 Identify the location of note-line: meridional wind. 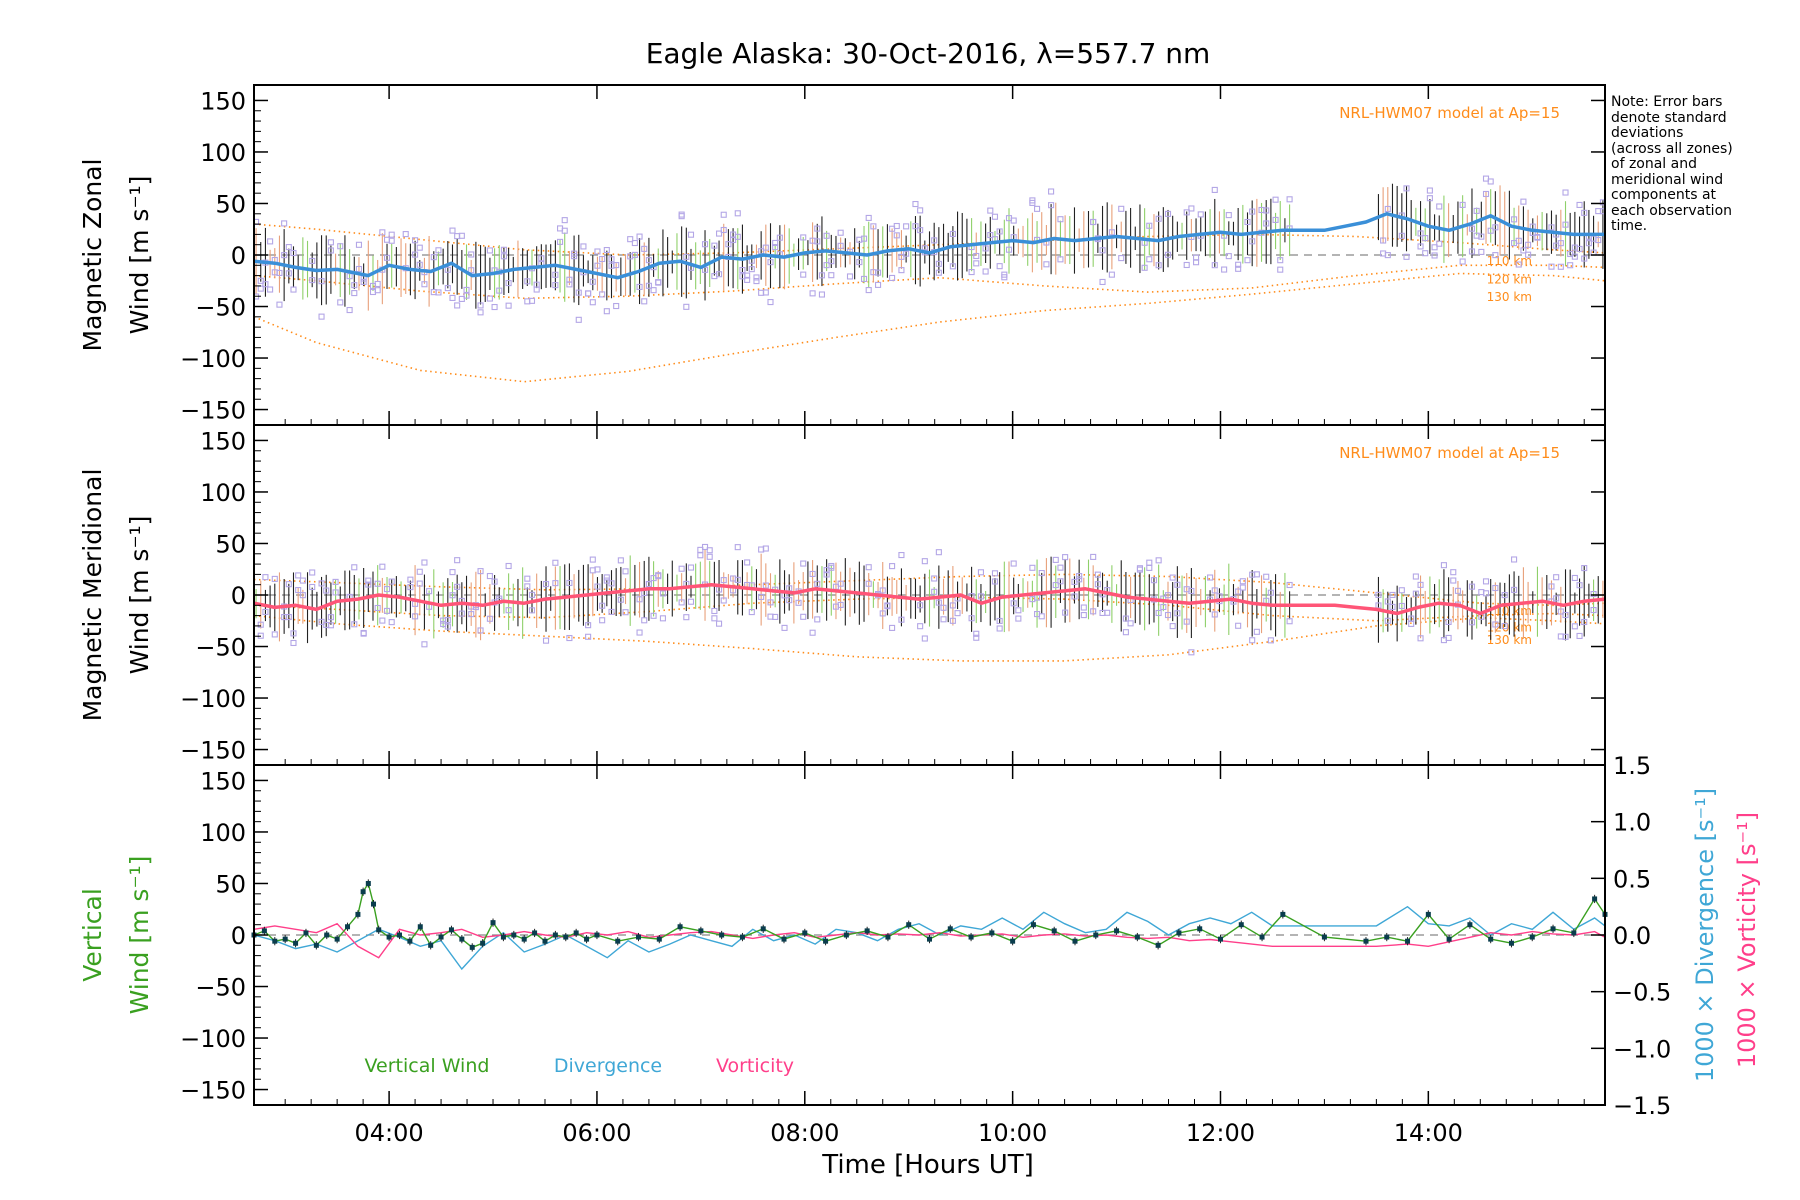
(1667, 179).